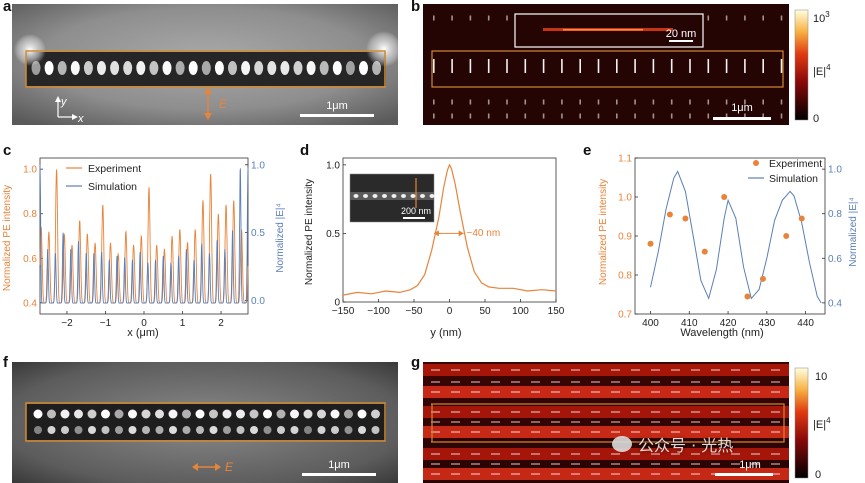  Describe the element at coordinates (812, 424) in the screenshot. I see `panel-g-colorbar: 10 |E|4 0` at that location.